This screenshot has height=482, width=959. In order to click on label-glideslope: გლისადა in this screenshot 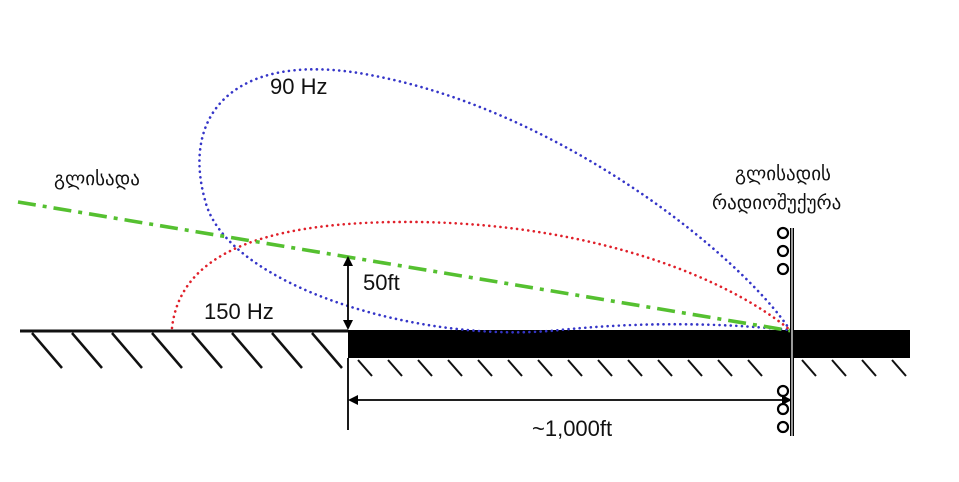, I will do `click(97, 179)`.